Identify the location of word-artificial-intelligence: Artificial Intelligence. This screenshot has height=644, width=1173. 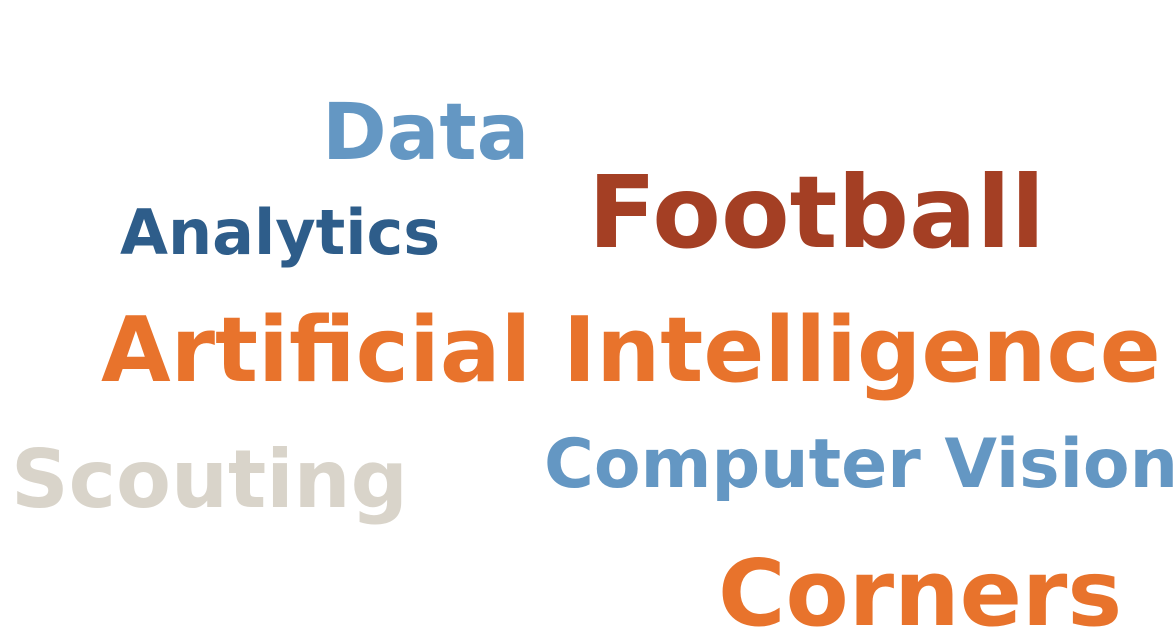
(631, 350).